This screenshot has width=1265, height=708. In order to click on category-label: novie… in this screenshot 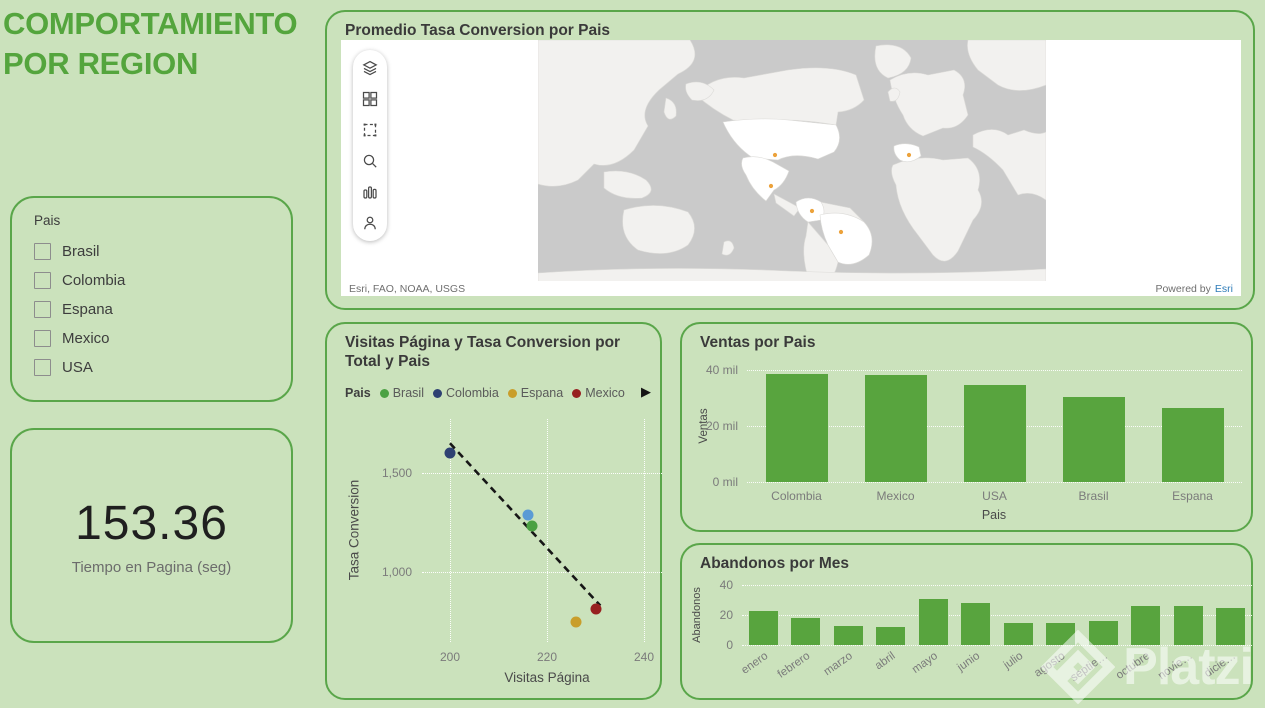, I will do `click(1176, 666)`.